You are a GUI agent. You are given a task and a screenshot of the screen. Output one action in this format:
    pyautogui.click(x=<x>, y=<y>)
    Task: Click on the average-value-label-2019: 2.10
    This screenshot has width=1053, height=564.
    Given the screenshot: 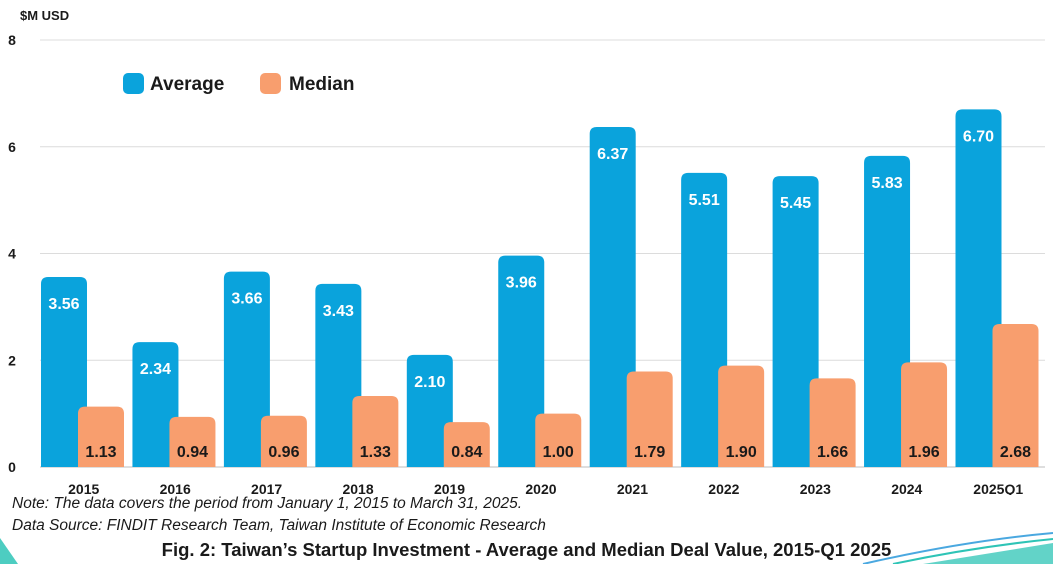 What is the action you would take?
    pyautogui.click(x=429, y=382)
    